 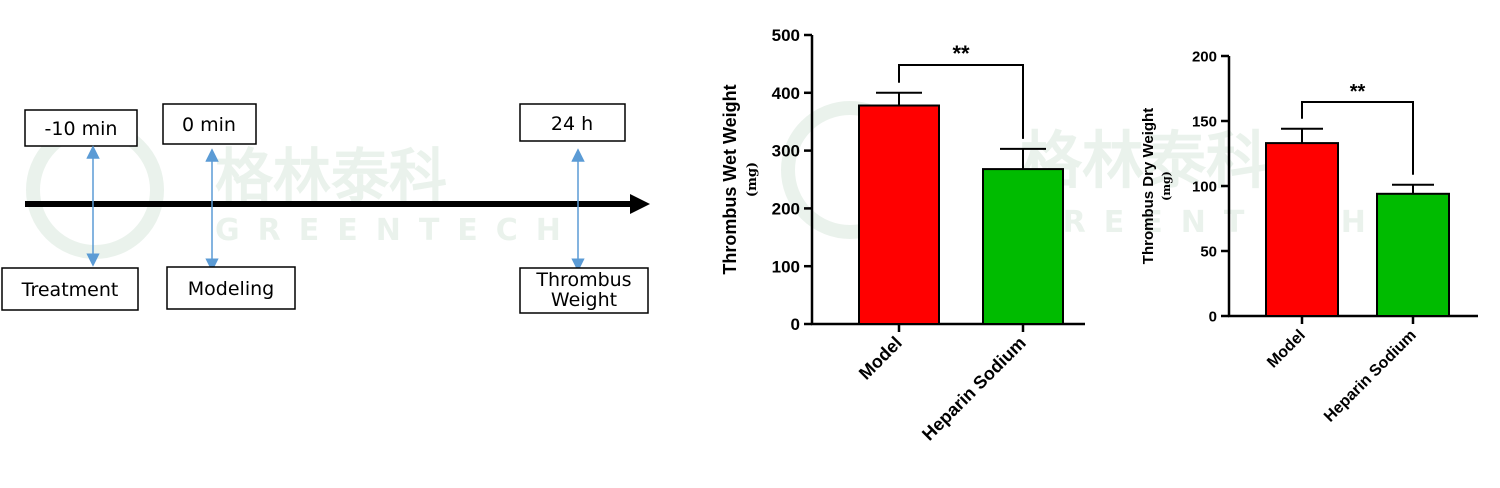 What do you see at coordinates (1204, 121) in the screenshot?
I see `y-tick-label: 150` at bounding box center [1204, 121].